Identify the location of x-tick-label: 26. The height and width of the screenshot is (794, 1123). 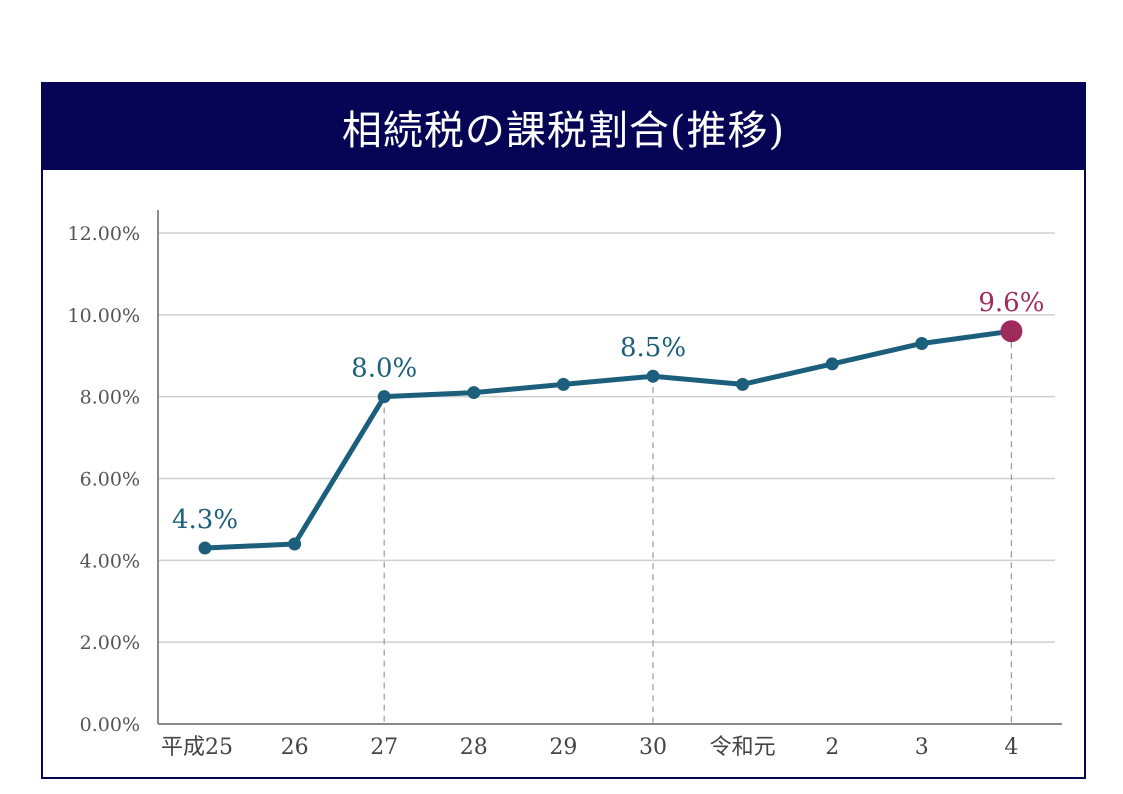
(295, 747).